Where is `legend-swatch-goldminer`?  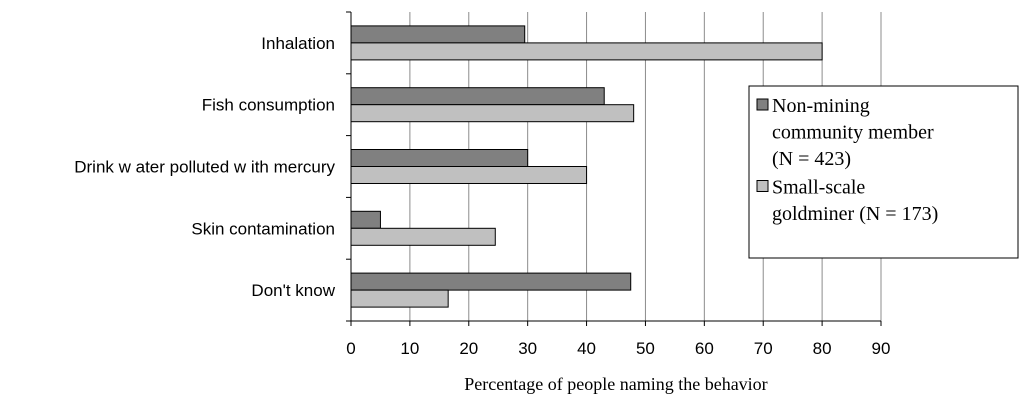
legend-swatch-goldminer is located at coordinates (762, 186).